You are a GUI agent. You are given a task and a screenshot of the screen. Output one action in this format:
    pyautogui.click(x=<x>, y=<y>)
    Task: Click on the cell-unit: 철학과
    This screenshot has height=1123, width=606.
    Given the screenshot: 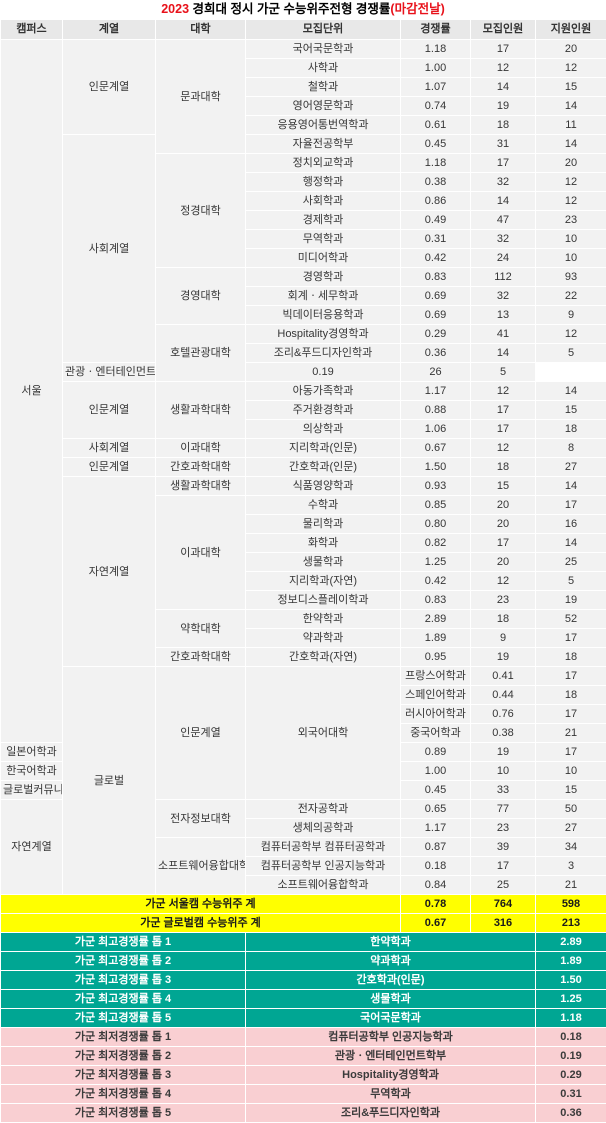 What is the action you would take?
    pyautogui.click(x=323, y=87)
    